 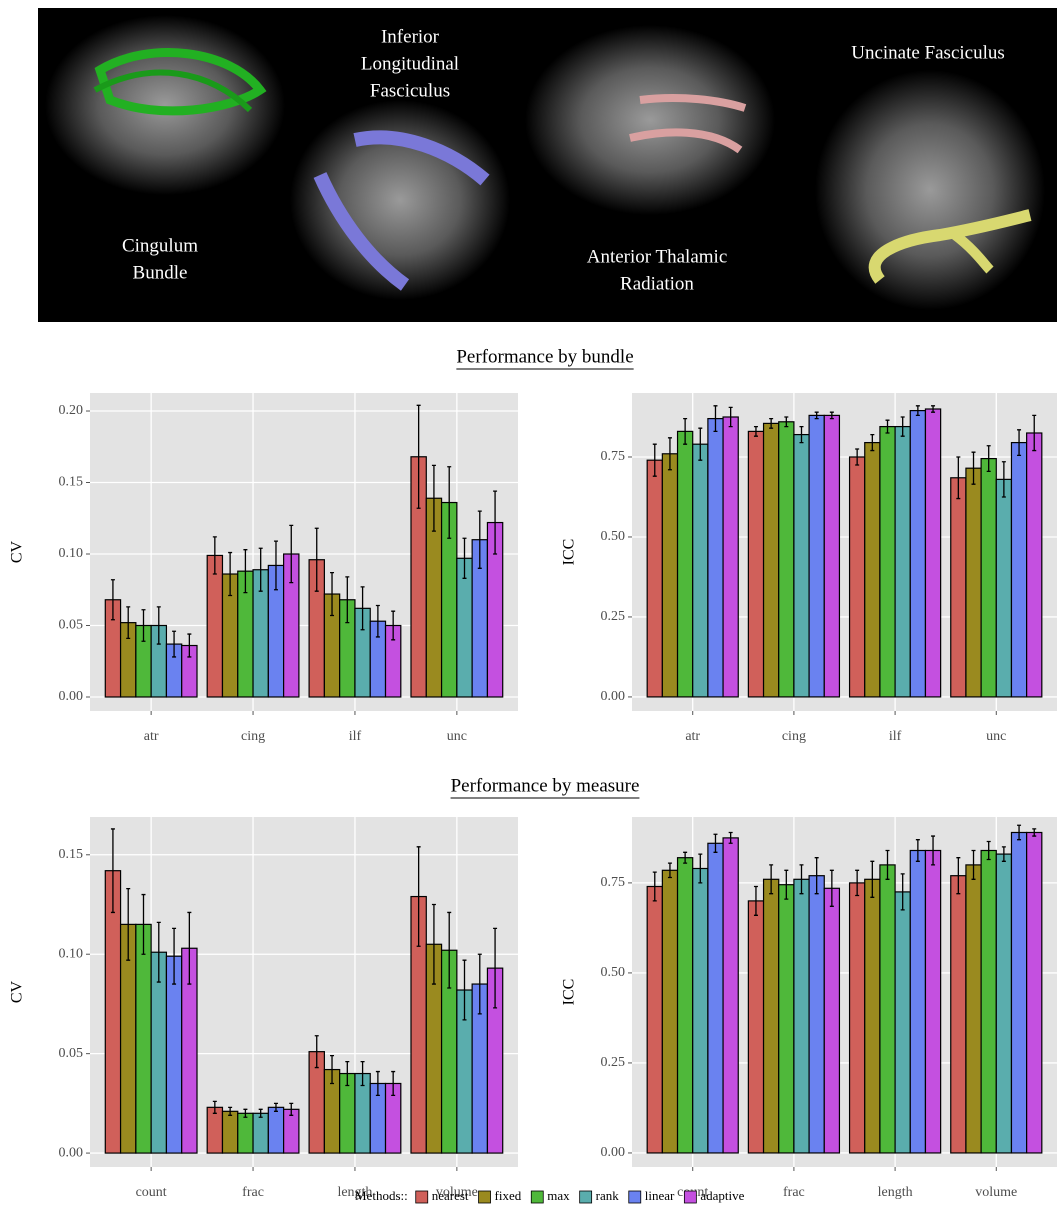 I want to click on brain-slice, so click(x=650, y=120).